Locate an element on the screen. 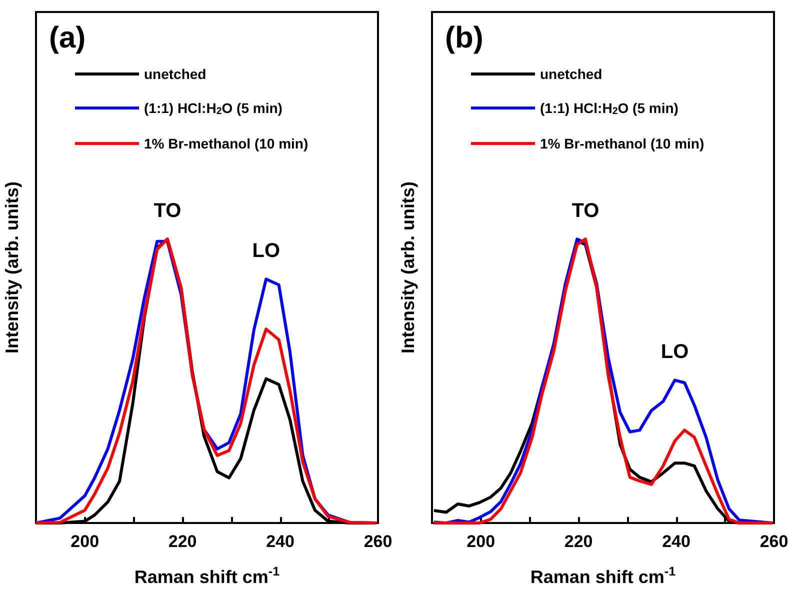 This screenshot has height=601, width=792. chart-title: (b) is located at coordinates (464, 38).